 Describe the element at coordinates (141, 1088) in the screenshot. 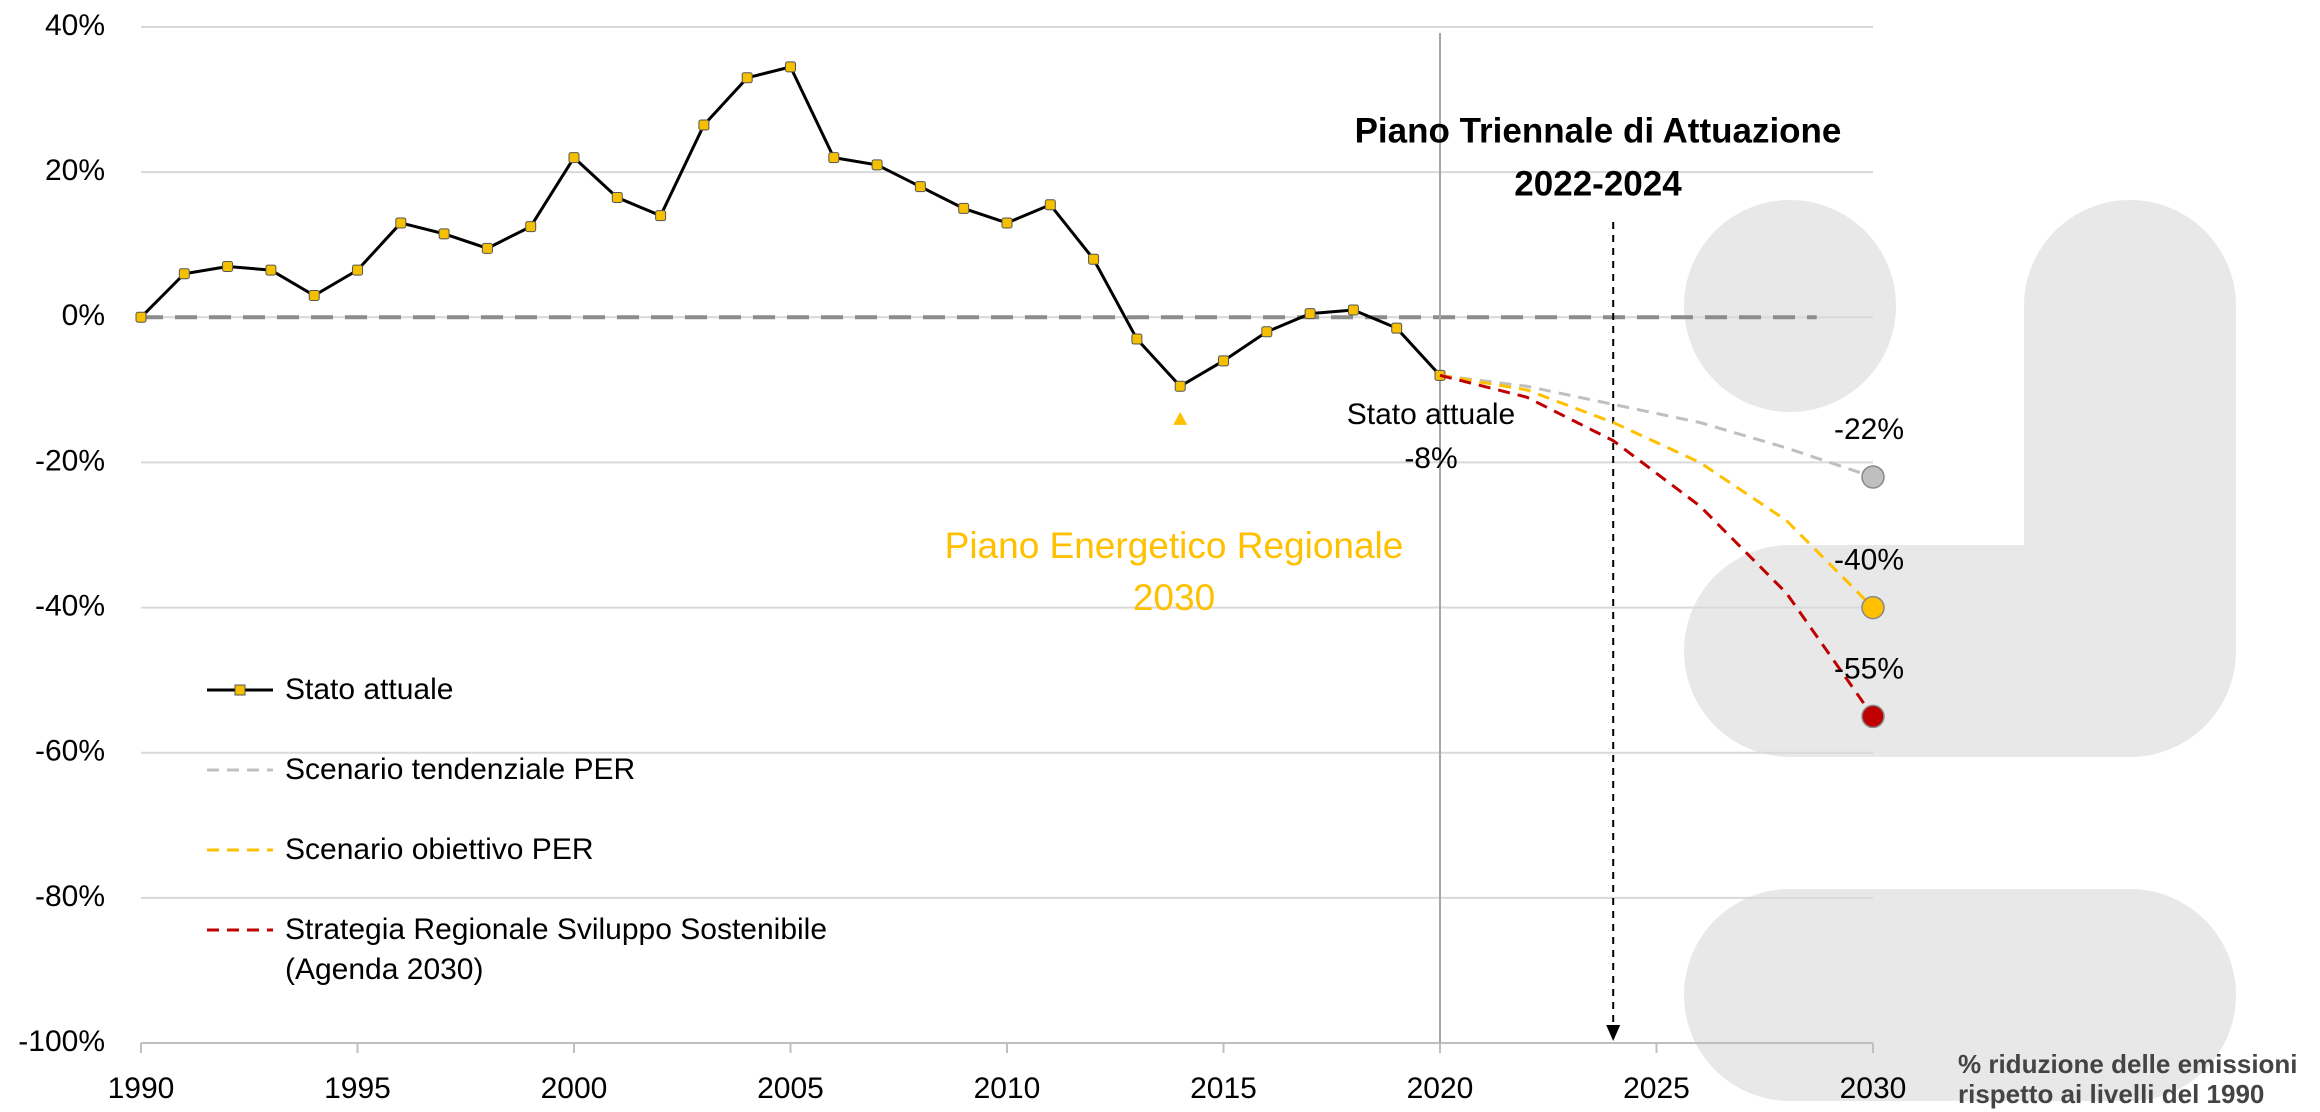

I see `x-tick-label: 1990` at that location.